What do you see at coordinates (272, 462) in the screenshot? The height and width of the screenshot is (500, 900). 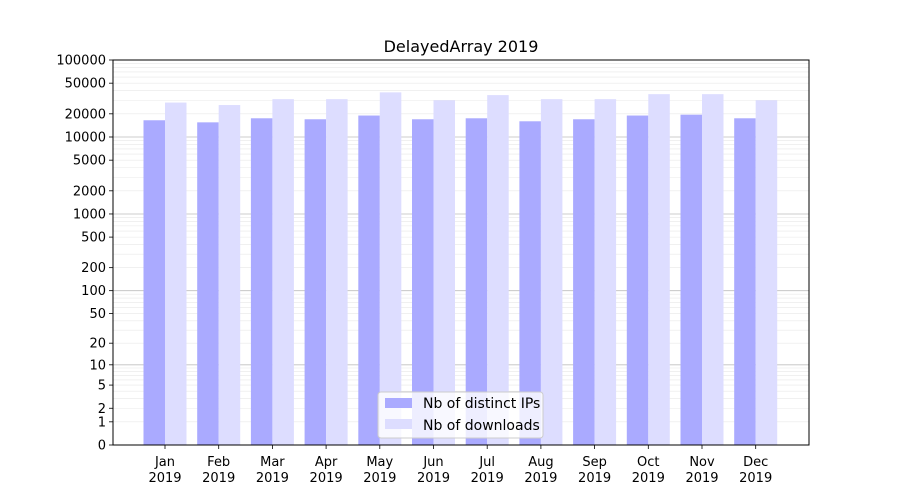 I see `x-tick-label-month: Mar` at bounding box center [272, 462].